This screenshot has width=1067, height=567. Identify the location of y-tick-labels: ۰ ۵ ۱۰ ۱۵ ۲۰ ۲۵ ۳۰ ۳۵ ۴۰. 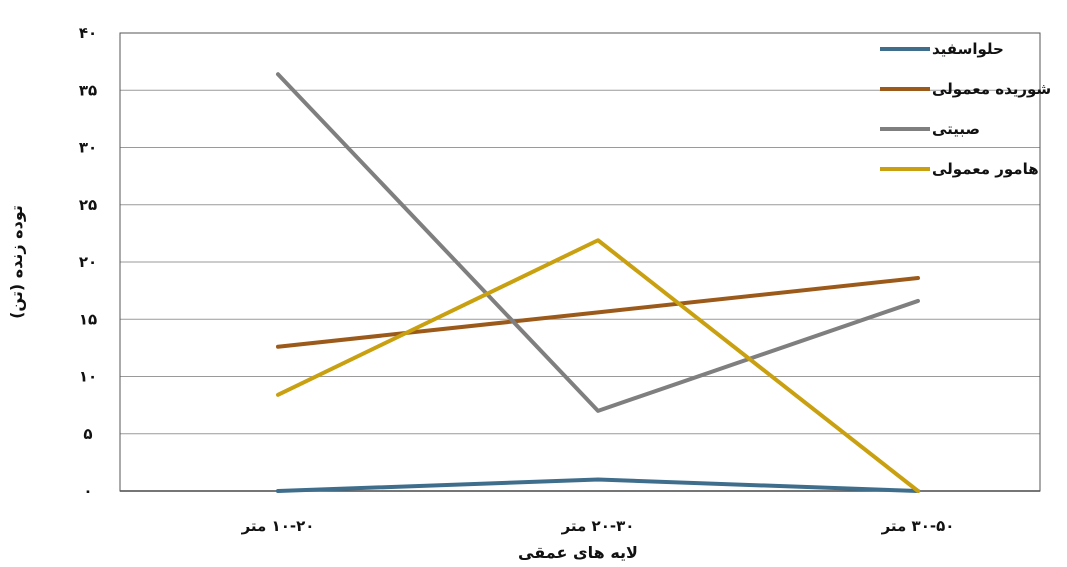
(88, 262).